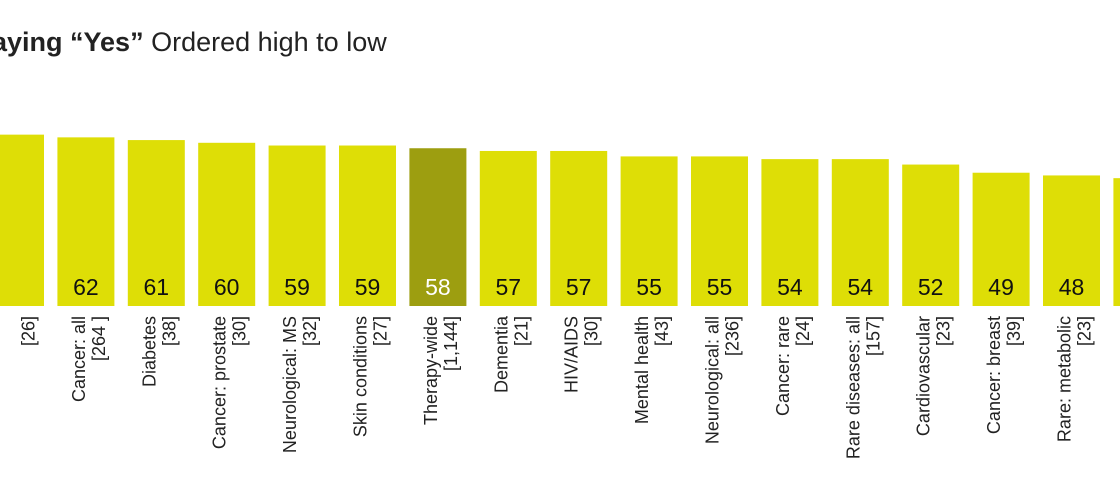 Image resolution: width=1120 pixels, height=500 pixels. What do you see at coordinates (29, 331) in the screenshot?
I see `category-count: [26]` at bounding box center [29, 331].